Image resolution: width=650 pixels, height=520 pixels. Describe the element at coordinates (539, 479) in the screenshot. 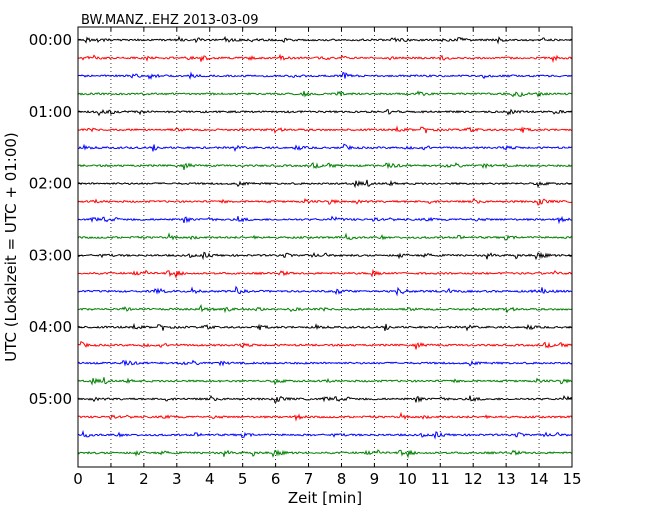

I see `x-tick-label: 14` at that location.